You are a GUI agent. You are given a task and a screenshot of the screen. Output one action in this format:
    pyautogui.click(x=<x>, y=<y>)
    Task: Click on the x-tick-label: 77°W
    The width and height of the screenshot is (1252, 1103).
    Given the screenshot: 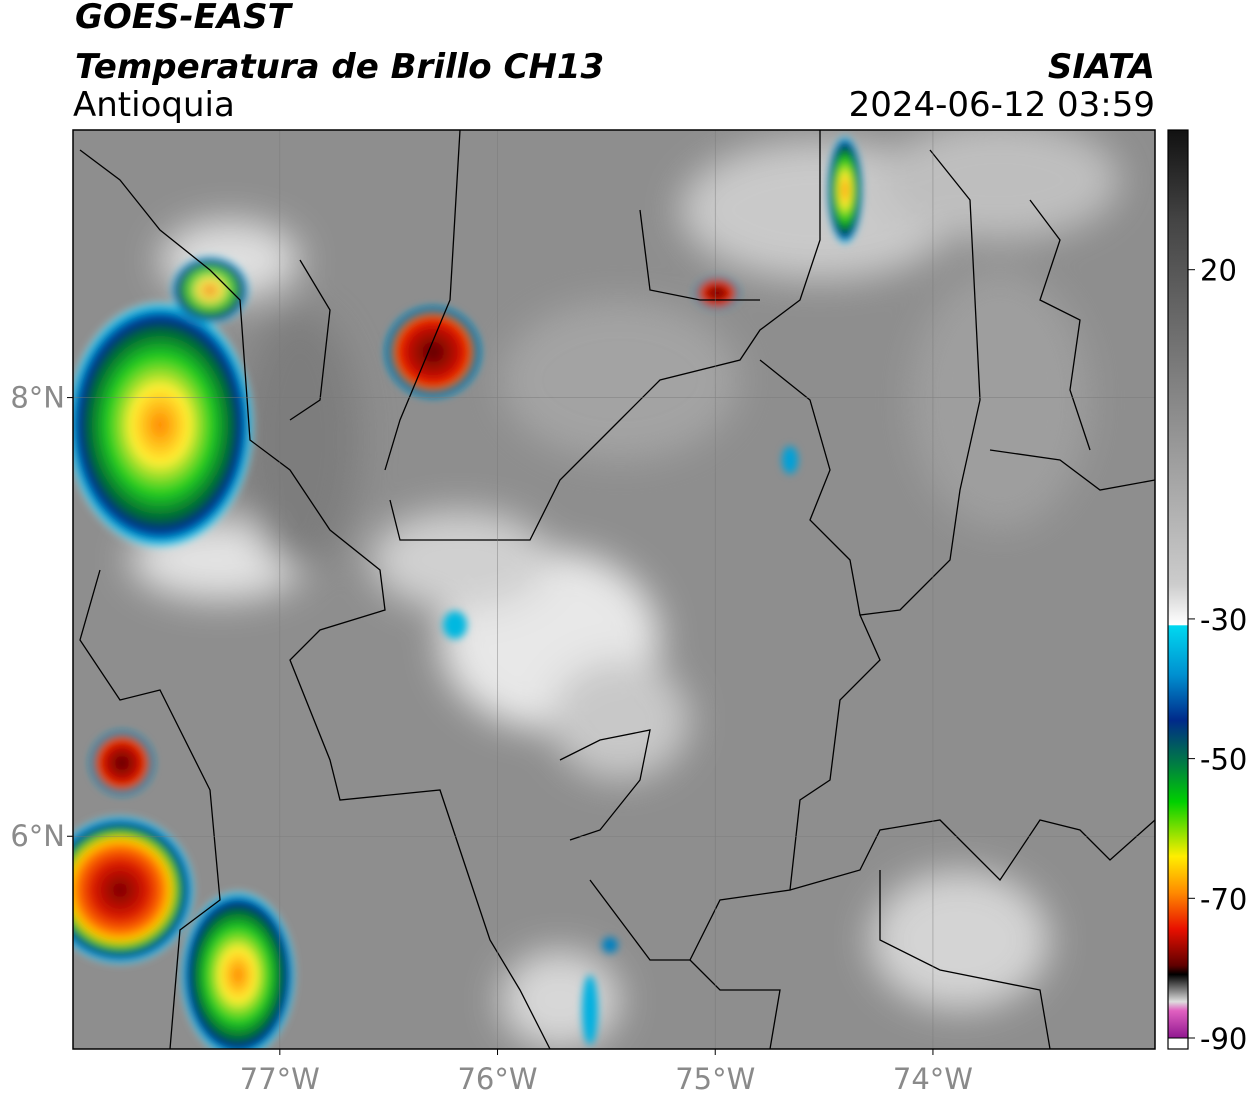 What is the action you would take?
    pyautogui.click(x=280, y=1079)
    